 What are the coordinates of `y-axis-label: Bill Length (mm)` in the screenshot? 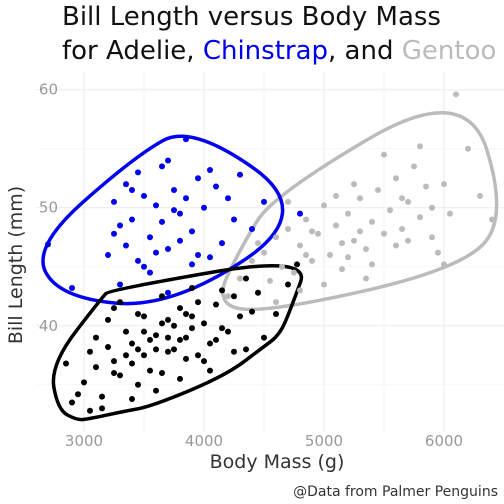 It's located at (16, 265).